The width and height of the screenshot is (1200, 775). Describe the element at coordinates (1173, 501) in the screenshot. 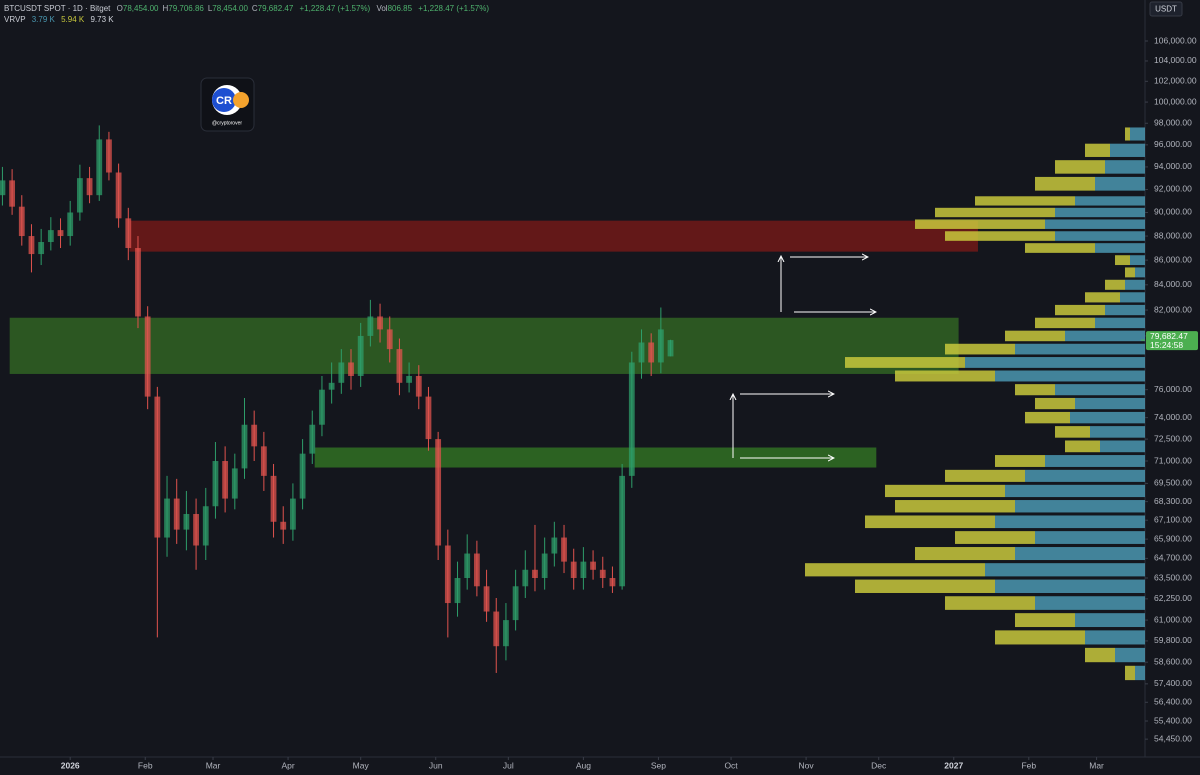

I see `y-tick-label: 68,300.00` at that location.